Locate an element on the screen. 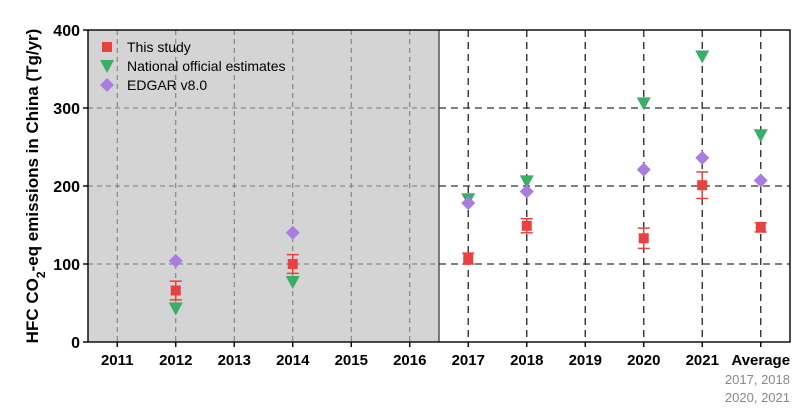 The height and width of the screenshot is (418, 799). y-tick-label: 400 is located at coordinates (66, 31).